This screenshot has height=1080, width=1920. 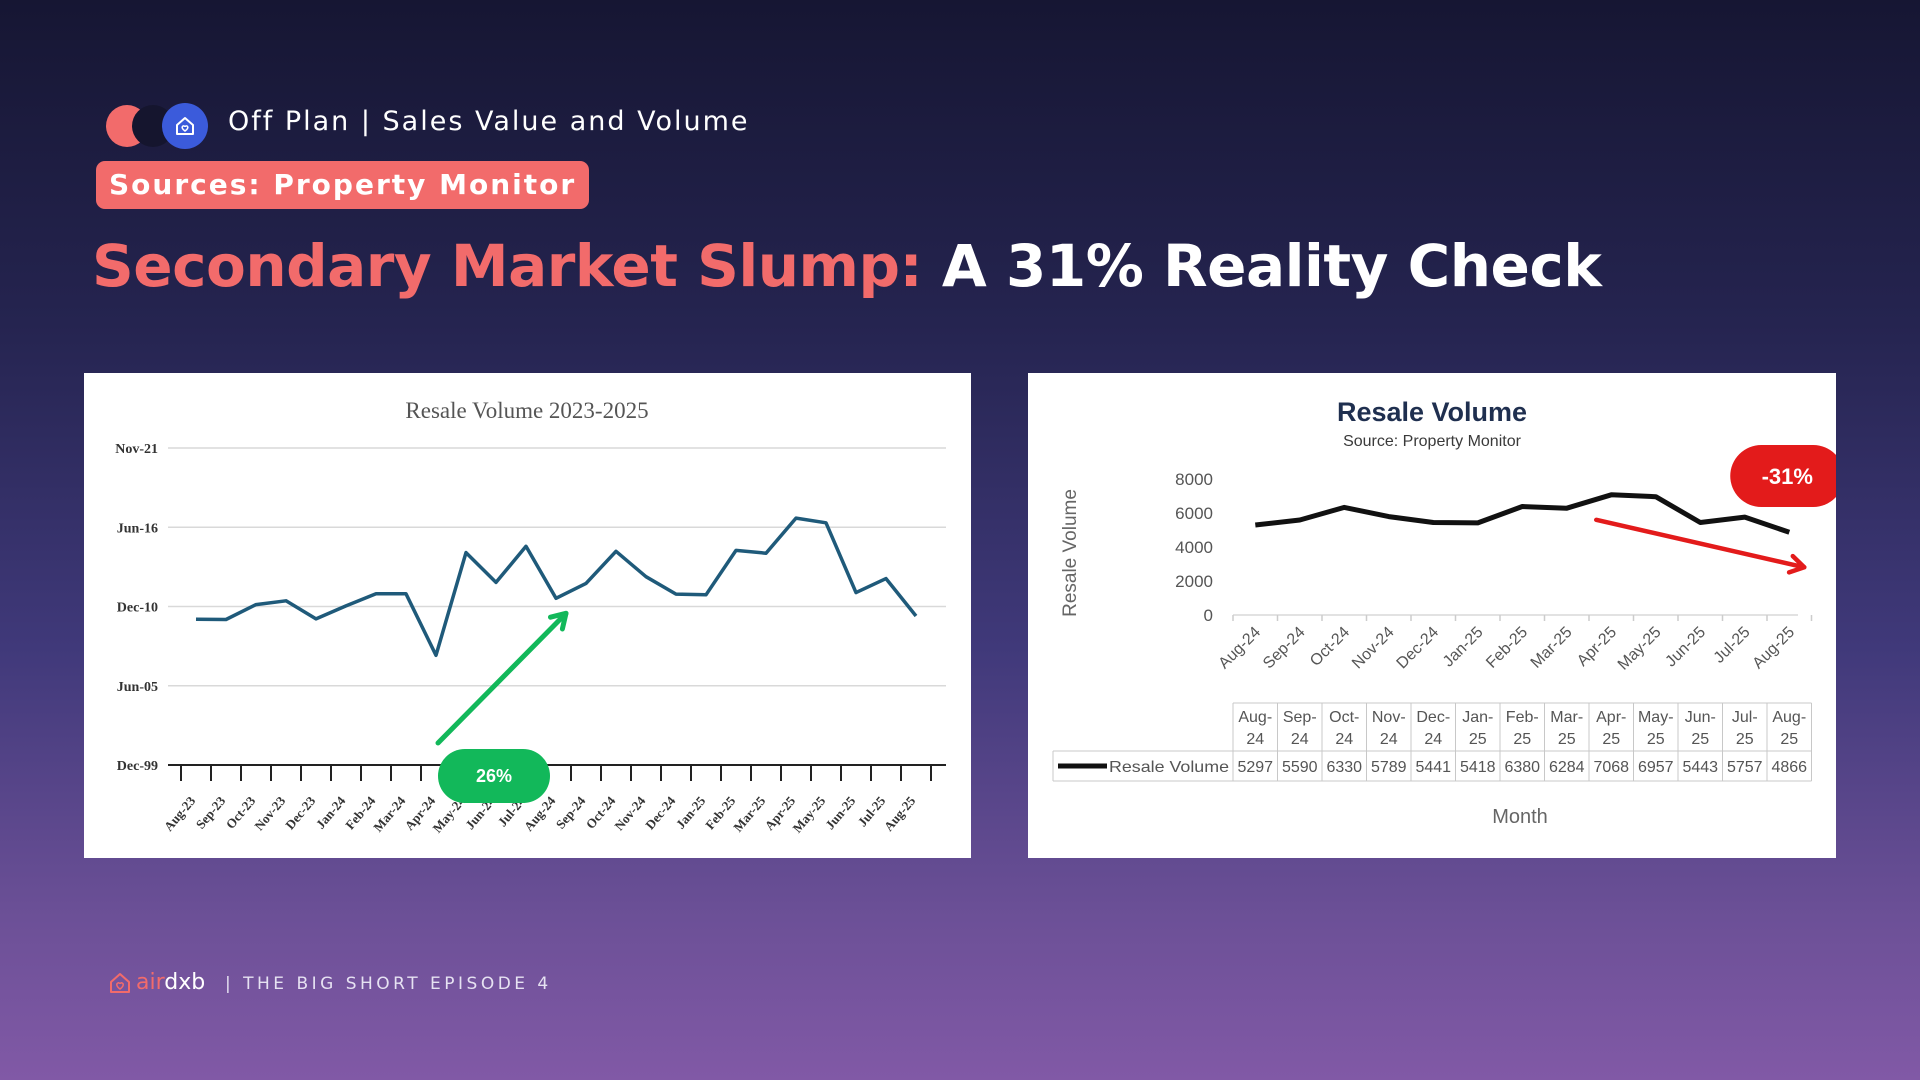 I want to click on table-header-cell: Aug-, so click(x=1255, y=717).